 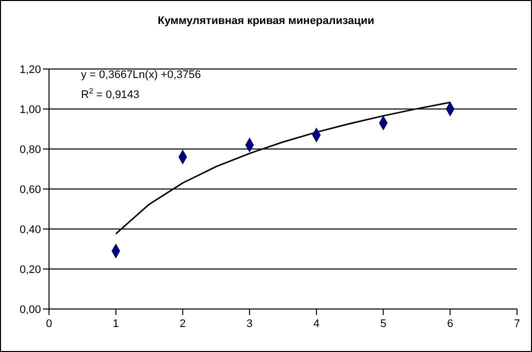 I want to click on x-tick-label: 2, so click(x=183, y=324).